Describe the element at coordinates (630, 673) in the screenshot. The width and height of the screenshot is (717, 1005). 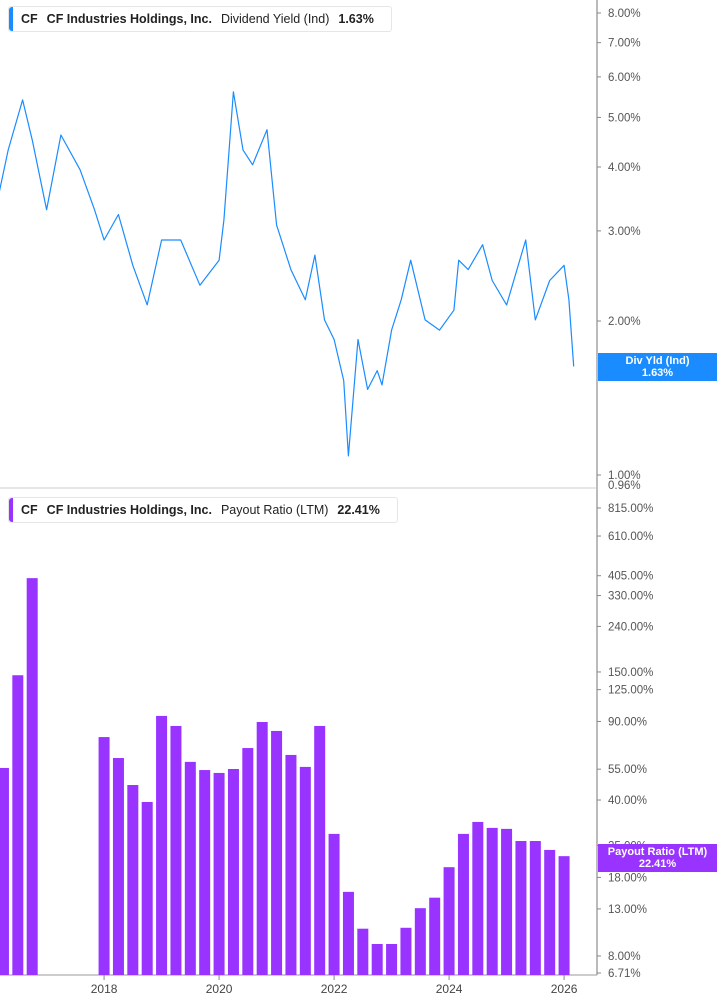
I see `payout-tick-label: 150.00%` at that location.